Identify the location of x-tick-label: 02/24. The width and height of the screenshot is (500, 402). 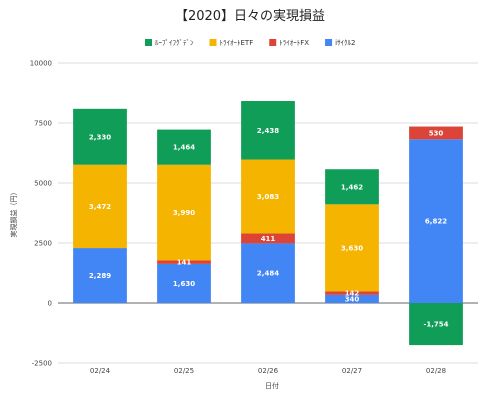
(100, 371).